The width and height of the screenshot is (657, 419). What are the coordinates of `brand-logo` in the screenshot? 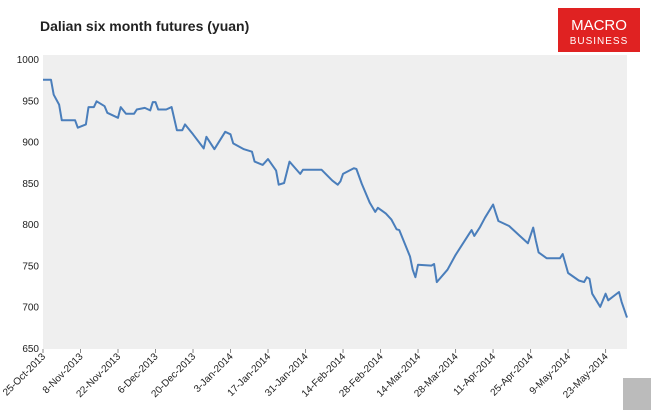 It's located at (599, 30).